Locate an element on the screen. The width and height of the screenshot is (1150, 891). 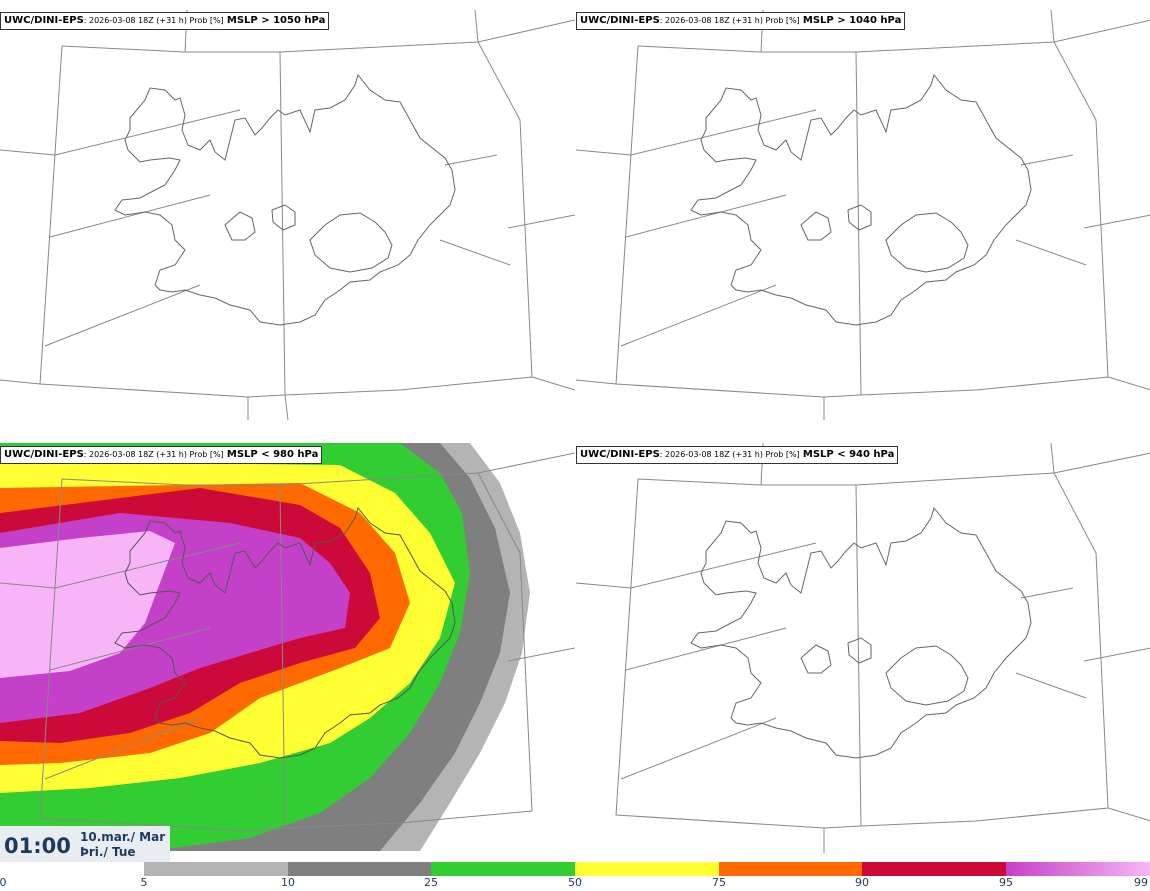
colorbar-tick: 75 is located at coordinates (719, 882).